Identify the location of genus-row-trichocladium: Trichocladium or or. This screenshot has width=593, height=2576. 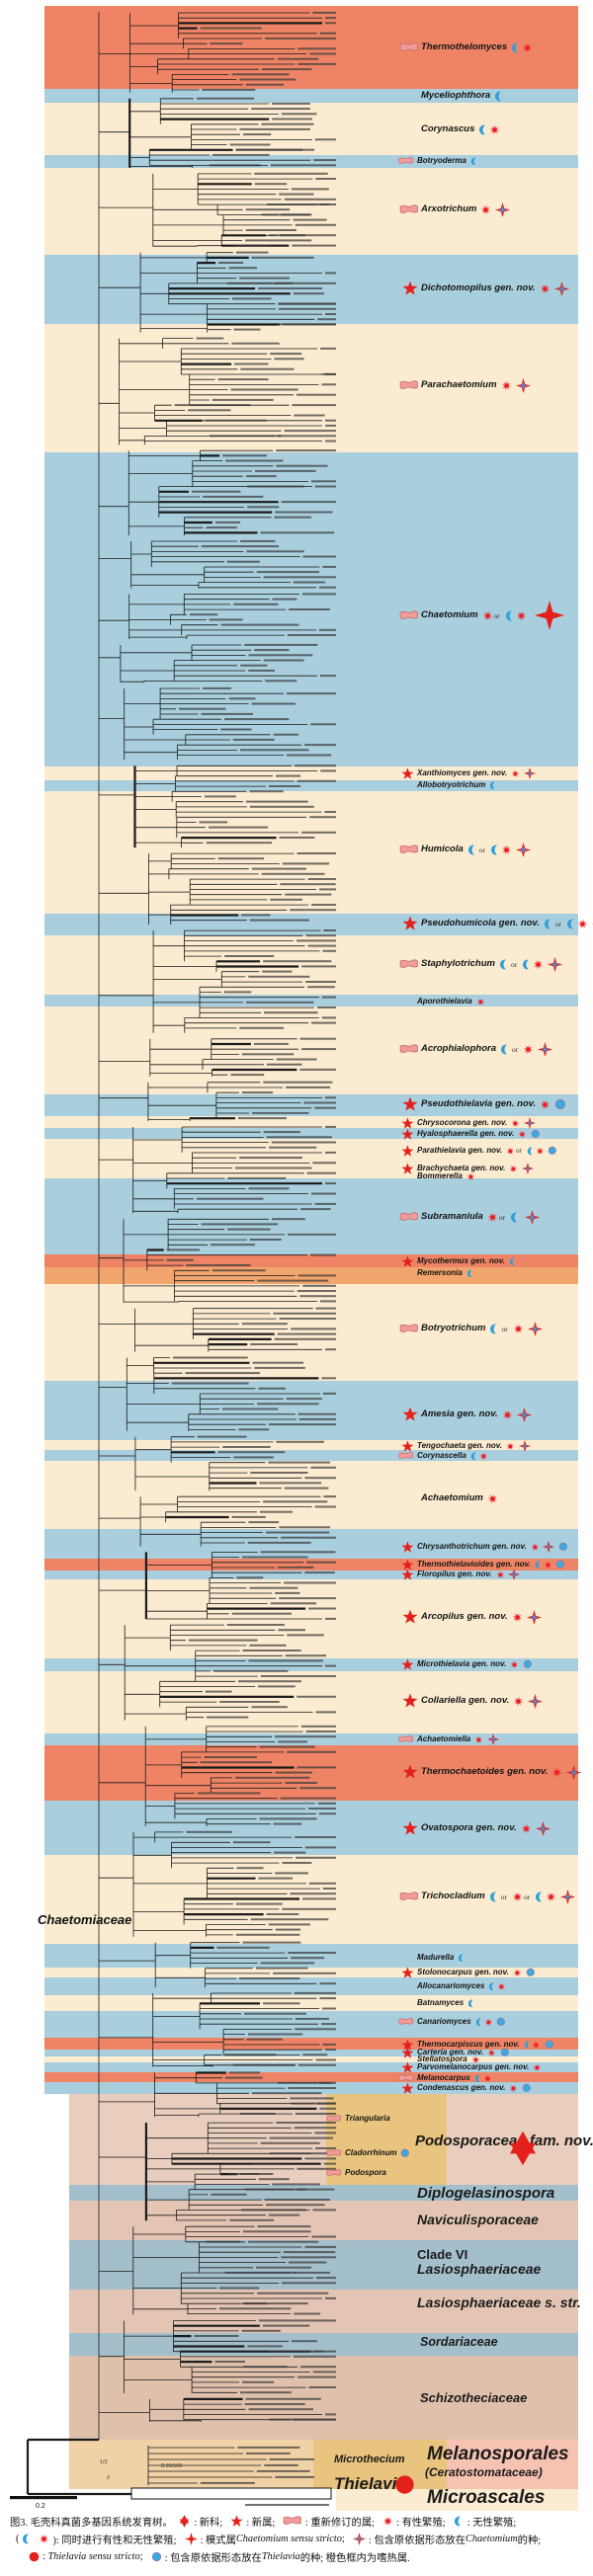
(487, 1896).